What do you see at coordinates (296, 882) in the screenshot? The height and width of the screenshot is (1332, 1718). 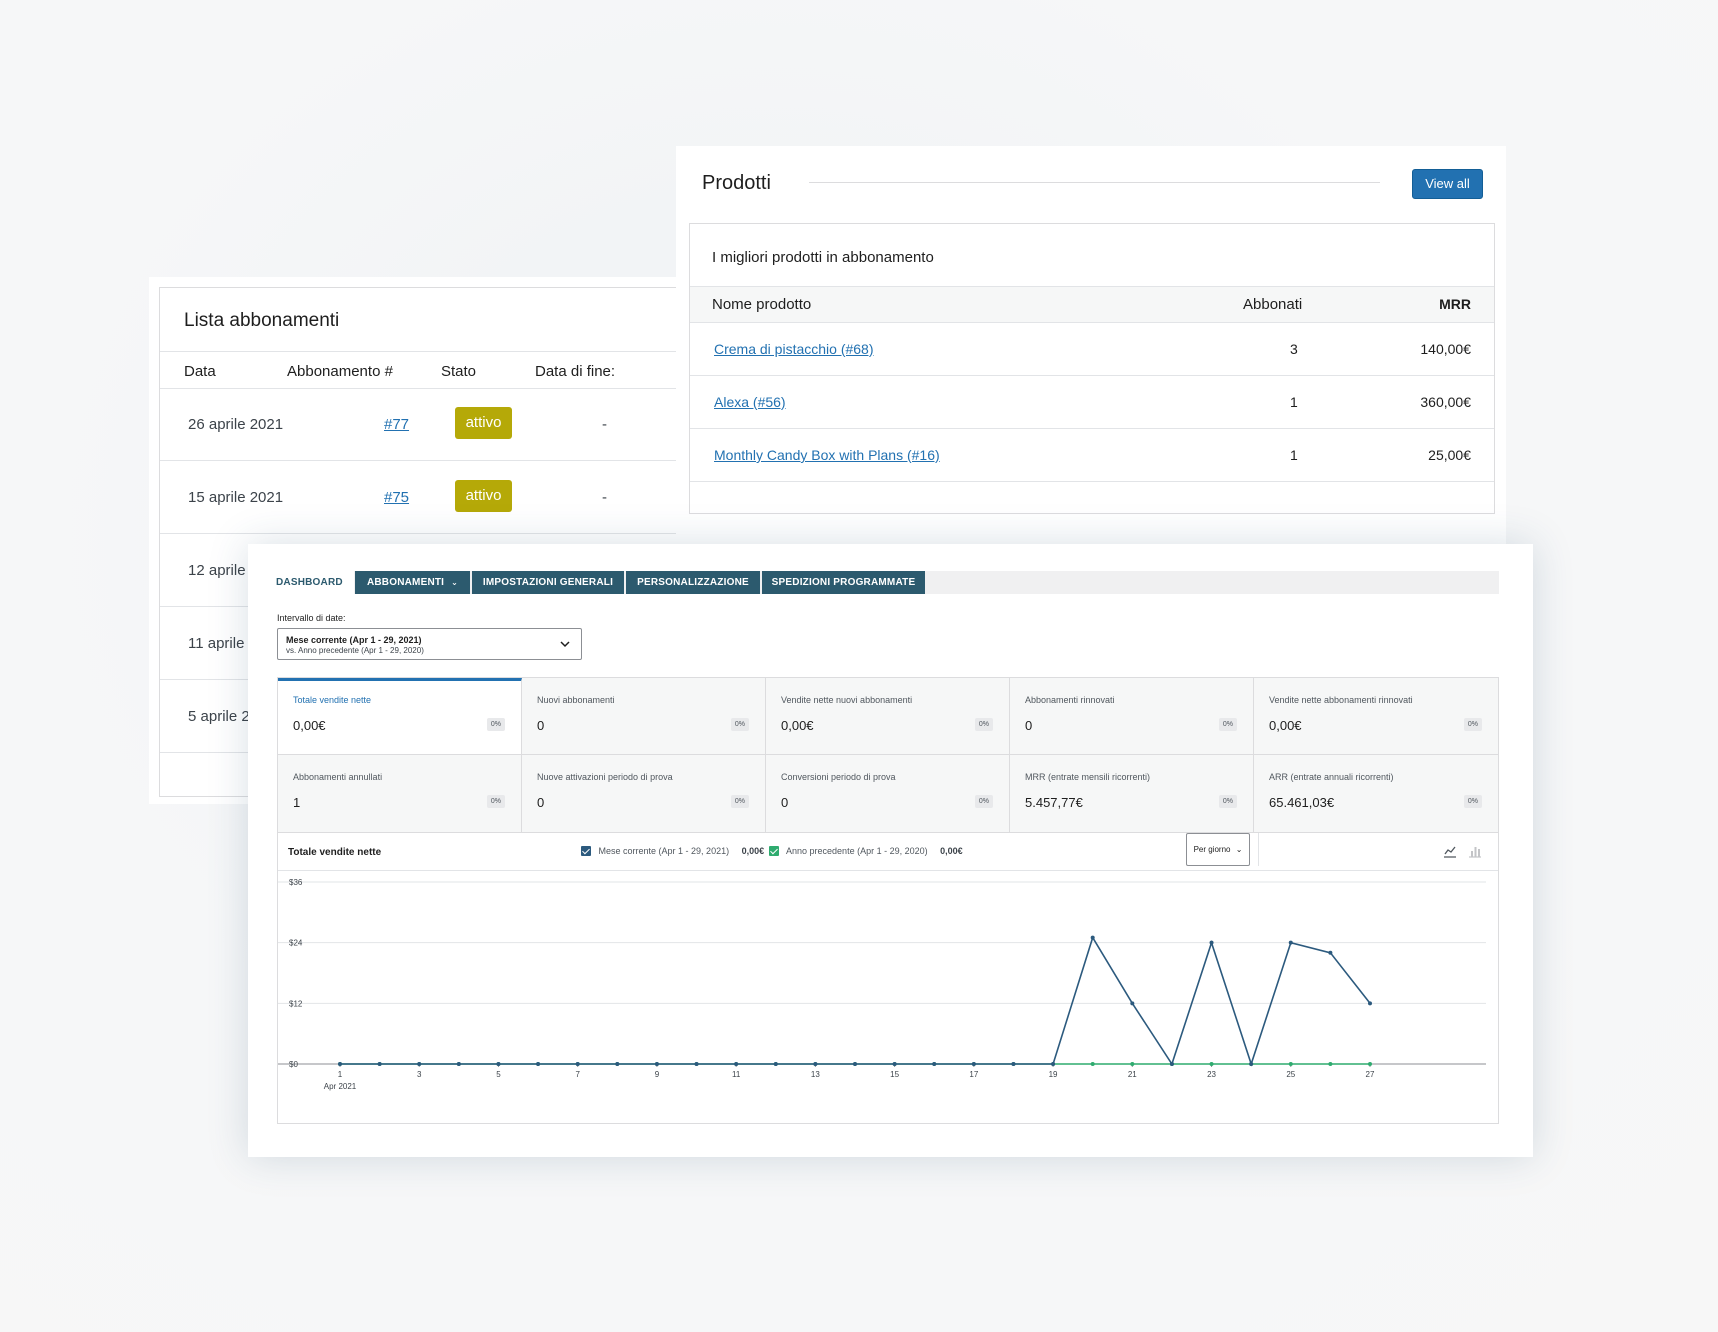 I see `y-tick-label: $36` at bounding box center [296, 882].